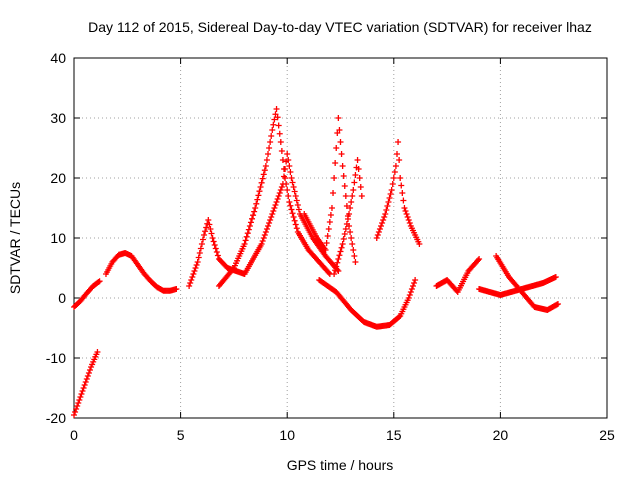  Describe the element at coordinates (15, 238) in the screenshot. I see `y-axis-label: SDTVAR / TECUs` at that location.